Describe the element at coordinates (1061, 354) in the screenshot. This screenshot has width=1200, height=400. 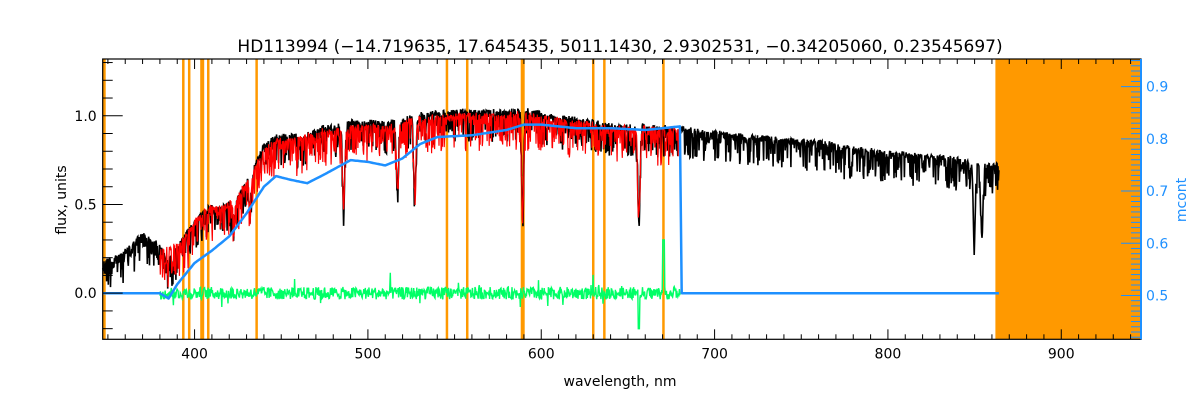
I see `x-tick-label: 900` at that location.